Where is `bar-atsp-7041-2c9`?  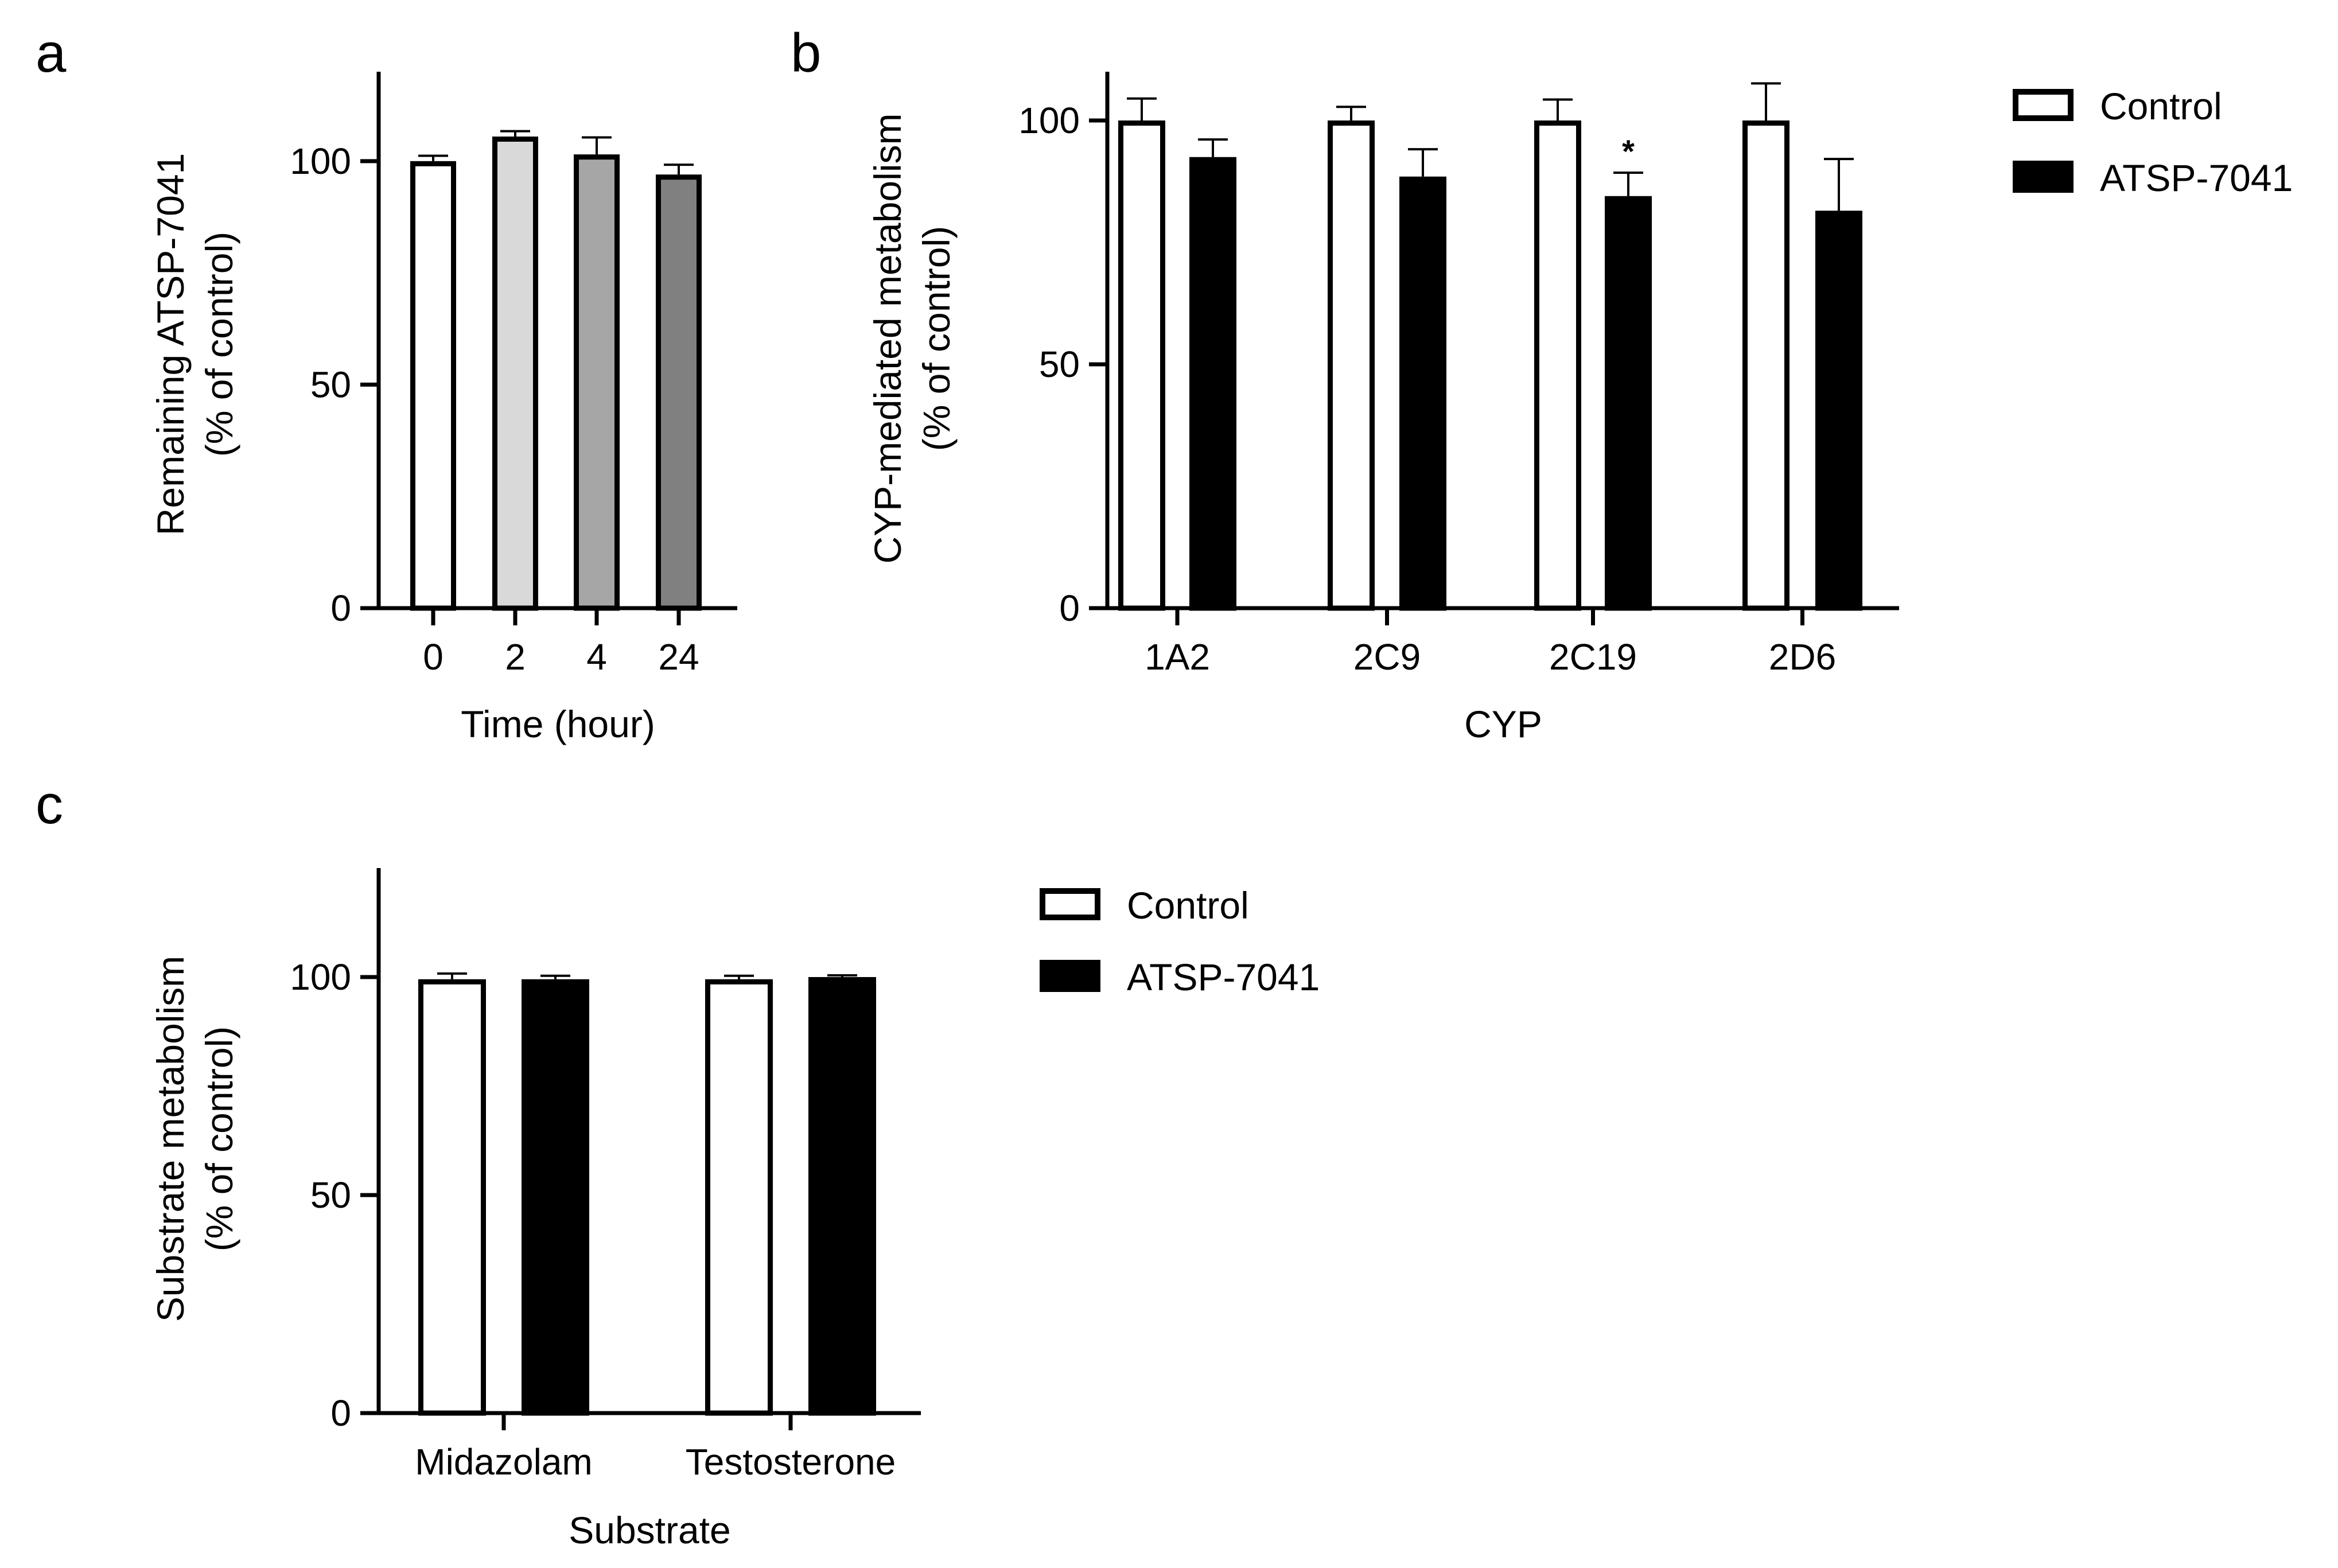 bar-atsp-7041-2c9 is located at coordinates (1422, 394).